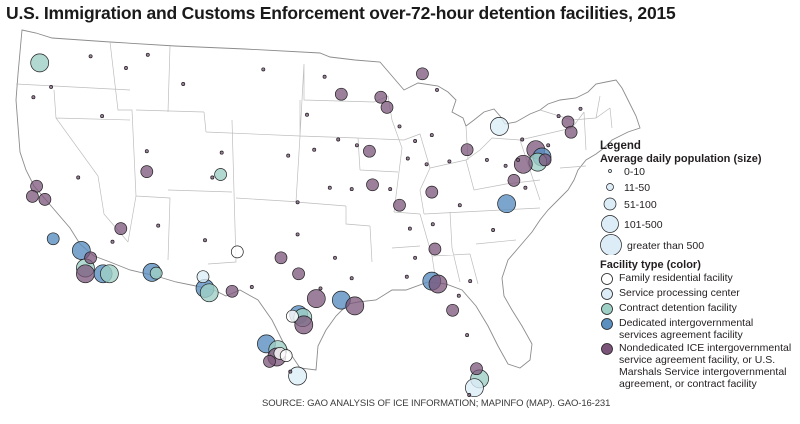 Image resolution: width=800 pixels, height=424 pixels. I want to click on legend-size-label: 11-50, so click(637, 188).